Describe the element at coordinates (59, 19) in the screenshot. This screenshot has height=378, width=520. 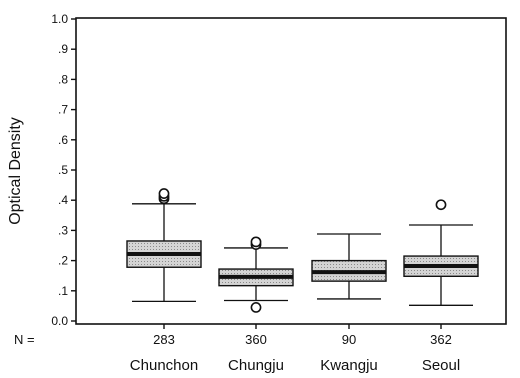
I see `y-tick-label: 1.0` at that location.